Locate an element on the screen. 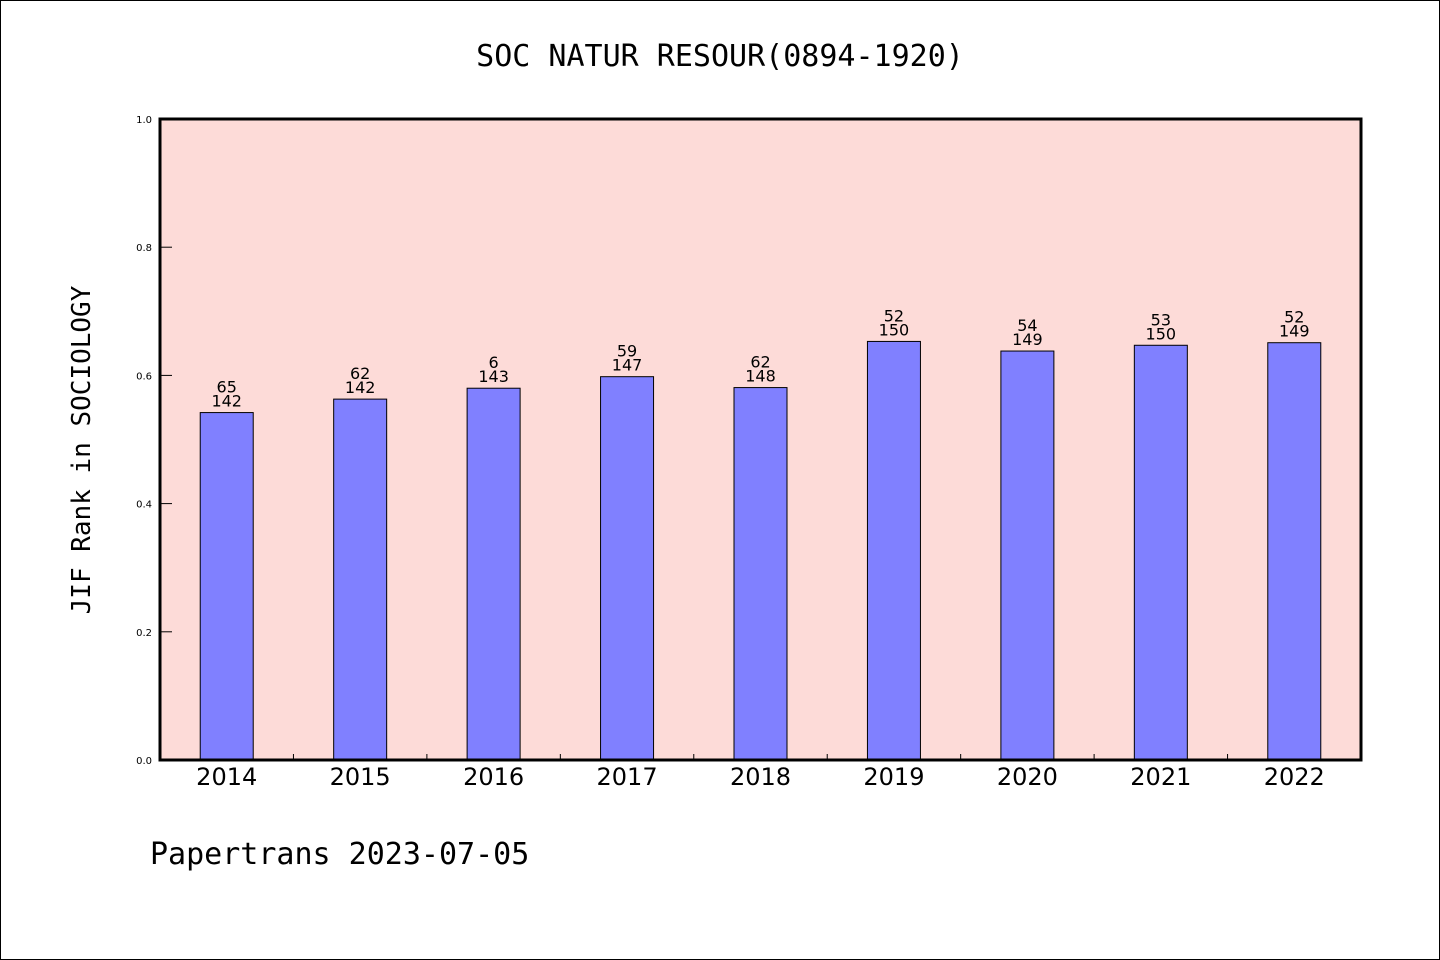  x-tick-label: 2022 is located at coordinates (1294, 777).